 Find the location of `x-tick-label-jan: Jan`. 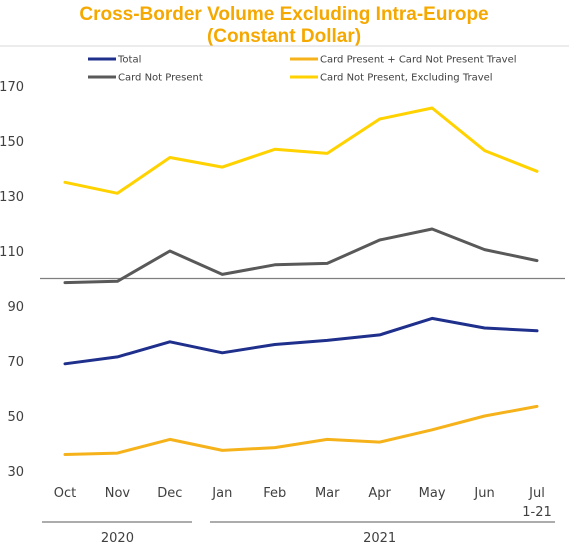

x-tick-label-jan: Jan is located at coordinates (221, 493).